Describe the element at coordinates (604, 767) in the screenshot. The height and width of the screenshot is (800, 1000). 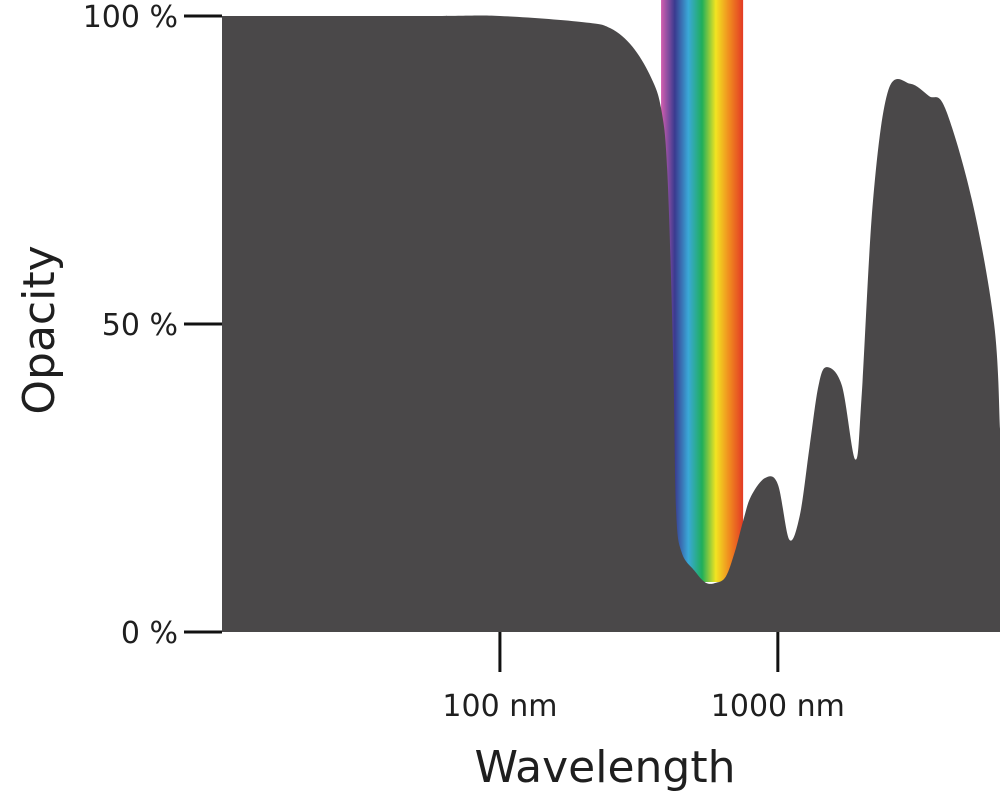
I see `x-axis-title: Wavelength` at that location.